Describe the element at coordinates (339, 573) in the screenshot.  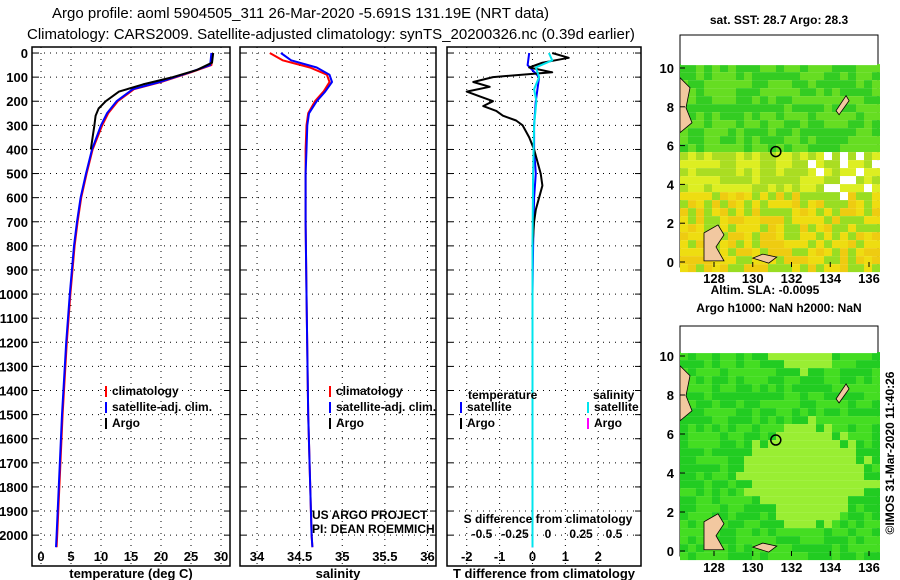
I see `x-axis-label: salinity` at that location.